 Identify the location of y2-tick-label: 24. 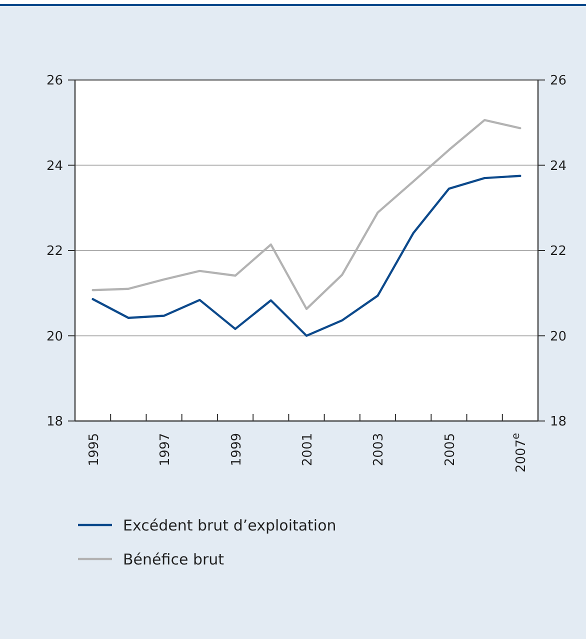
(558, 166).